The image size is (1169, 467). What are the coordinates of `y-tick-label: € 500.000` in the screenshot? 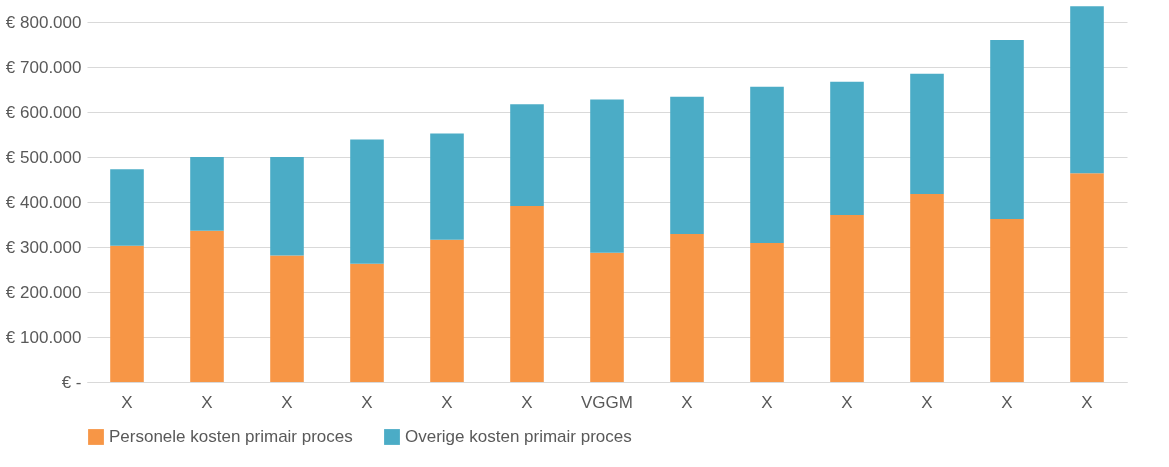 It's located at (43, 157).